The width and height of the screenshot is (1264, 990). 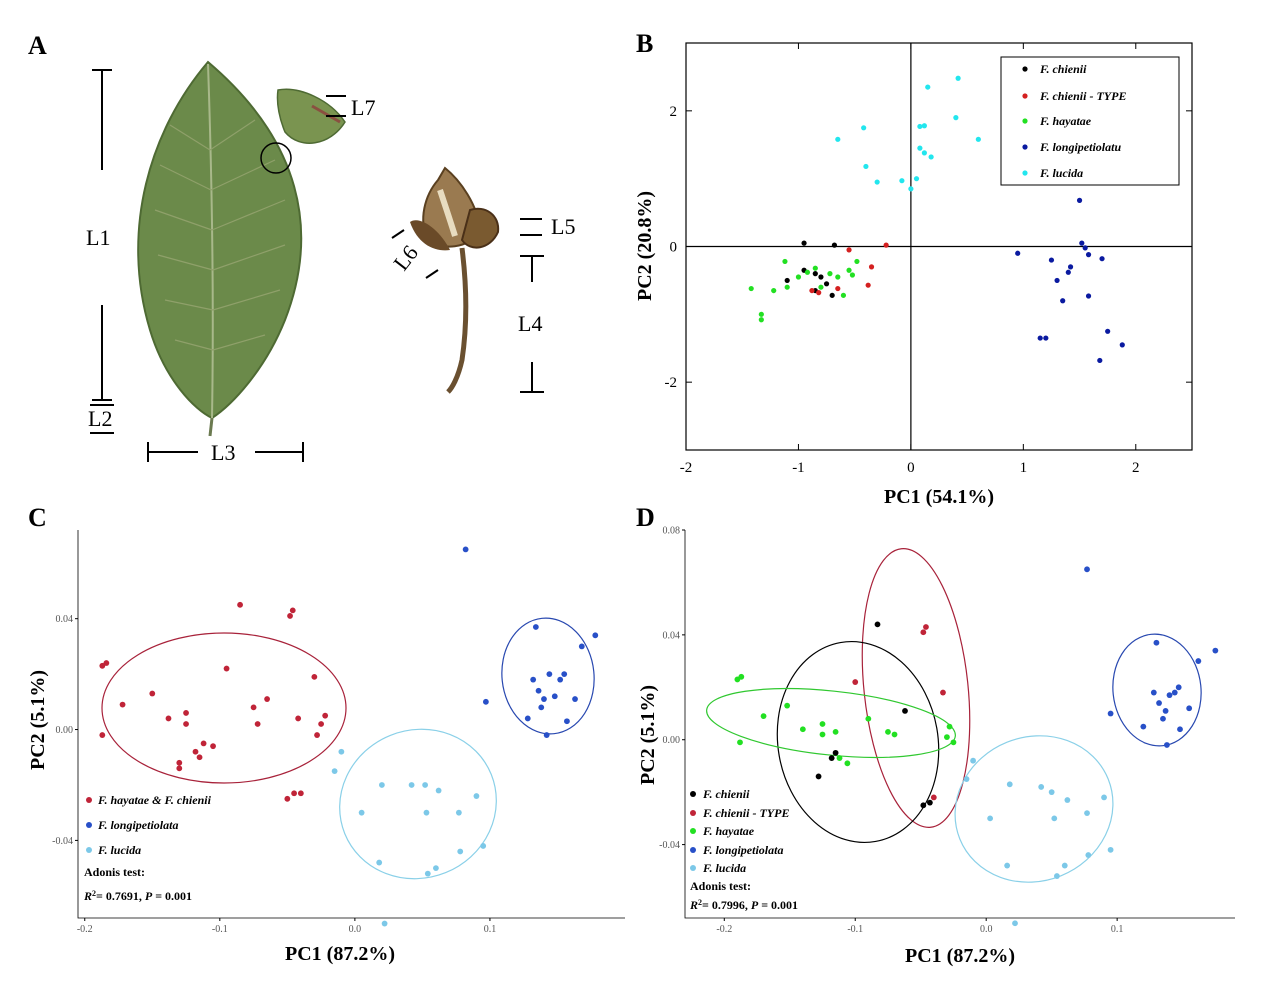 What do you see at coordinates (939, 497) in the screenshot?
I see `panel-b-x-axis-label: PC1 (54.1%)` at bounding box center [939, 497].